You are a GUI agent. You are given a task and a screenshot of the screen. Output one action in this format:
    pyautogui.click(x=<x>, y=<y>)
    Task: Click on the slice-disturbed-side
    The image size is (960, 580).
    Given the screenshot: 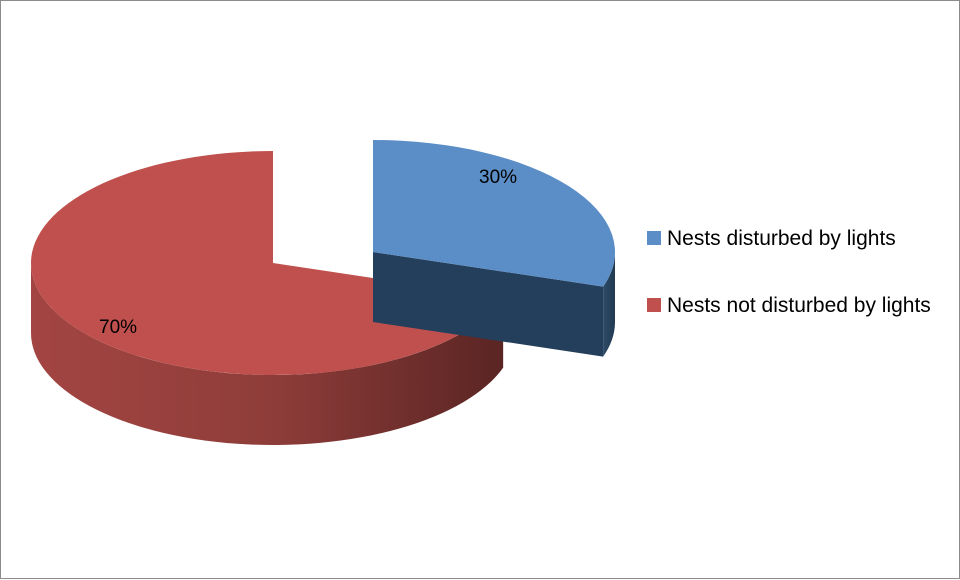 What is the action you would take?
    pyautogui.click(x=609, y=304)
    